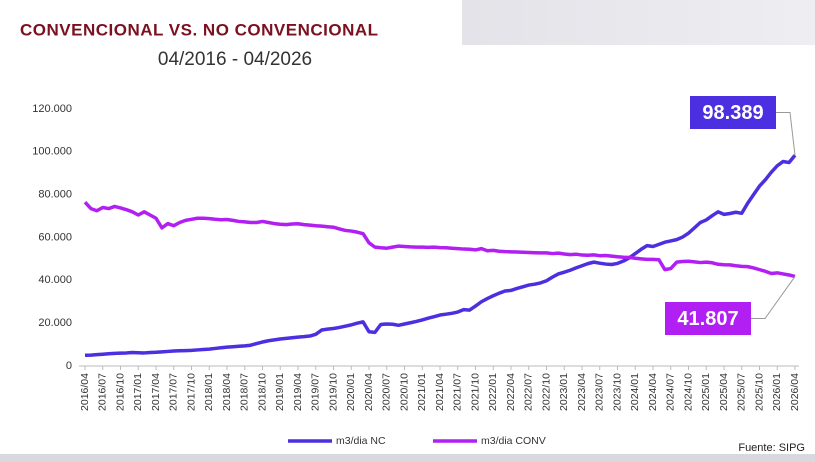 The image size is (815, 462). Describe the element at coordinates (55, 195) in the screenshot. I see `y-tick-label: 80.000` at that location.